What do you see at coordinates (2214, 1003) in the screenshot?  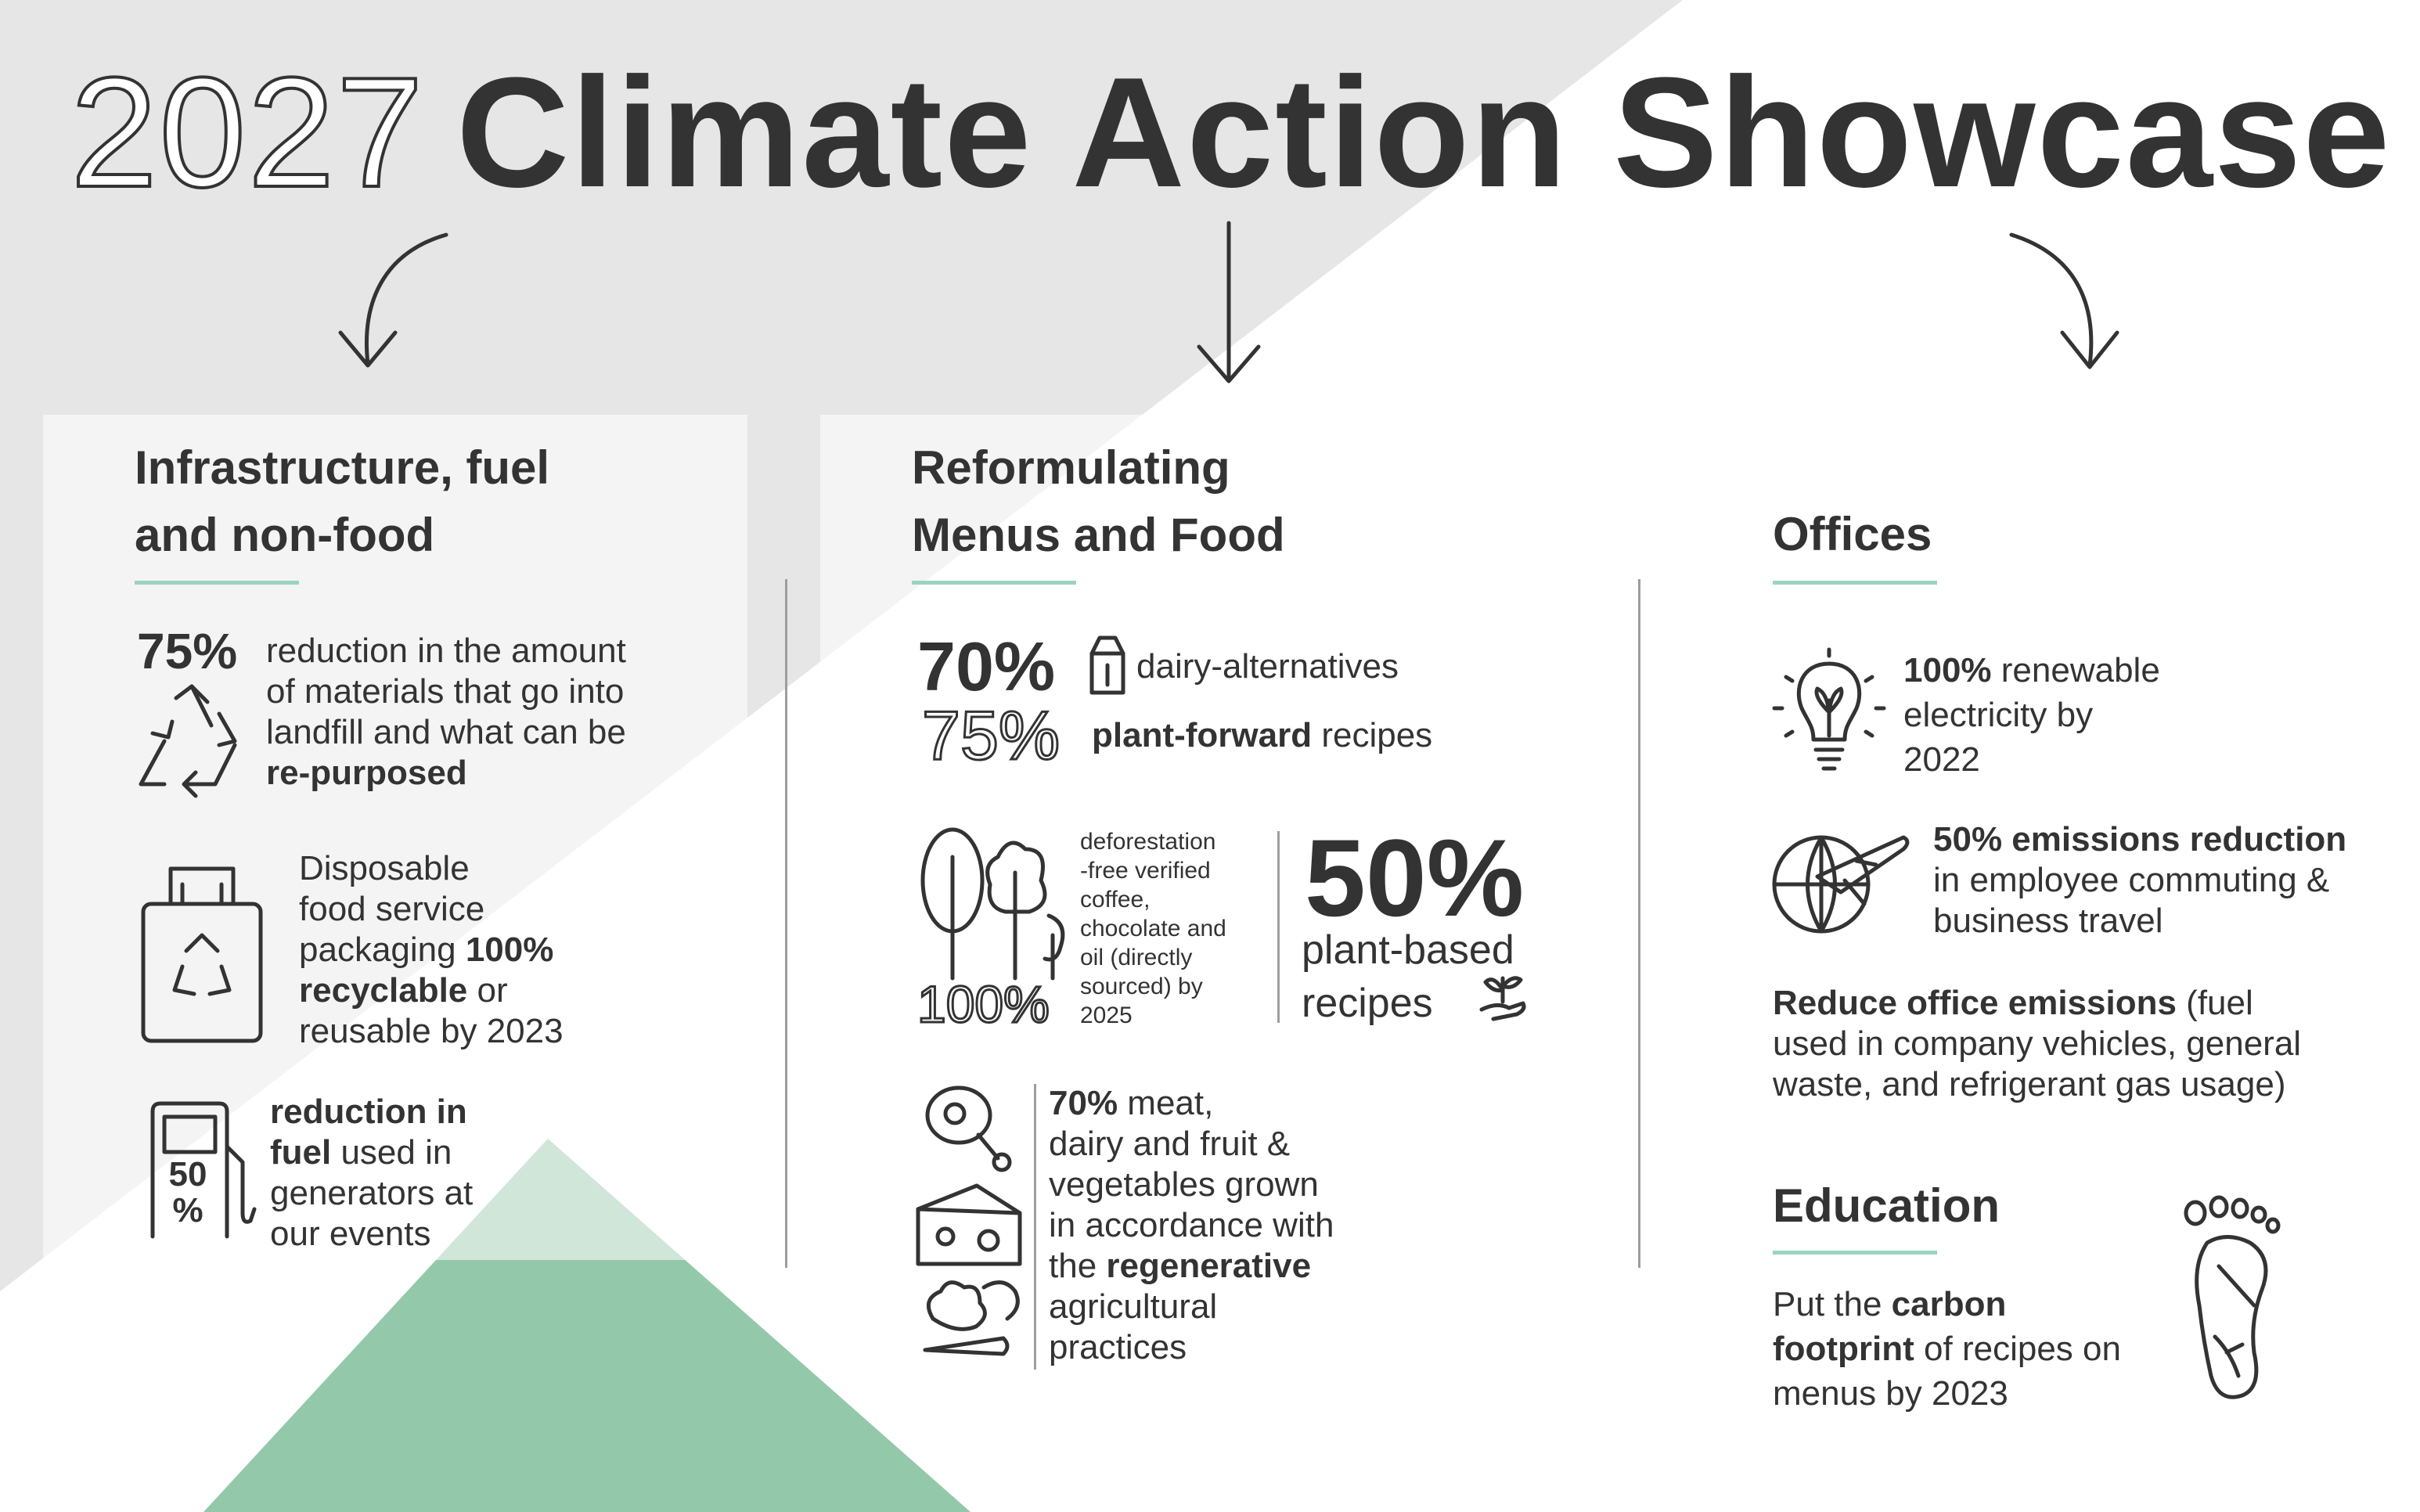 I see `offices-item3-post: (fuel` at bounding box center [2214, 1003].